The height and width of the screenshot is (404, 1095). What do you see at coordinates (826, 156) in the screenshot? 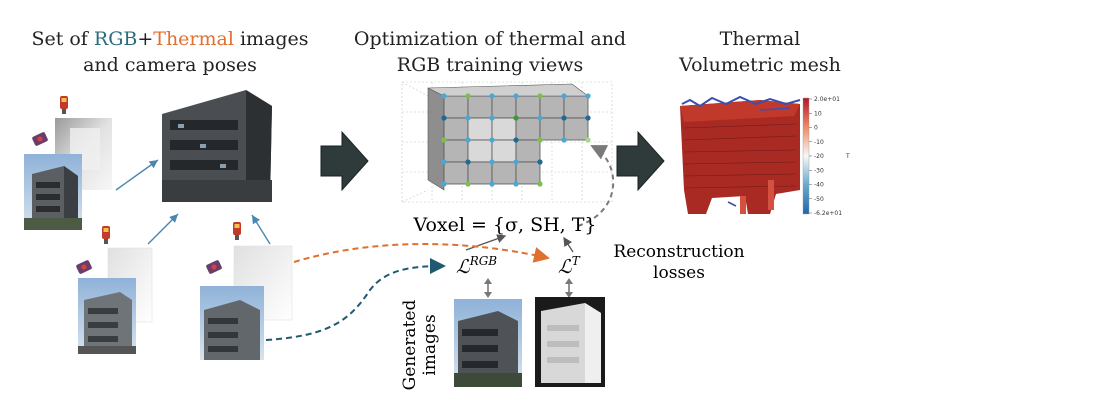
I see `colorbar: 2.0e+01 10 0 -10 -20 -30 -40 -50 -6.2e+01 T` at bounding box center [826, 156].